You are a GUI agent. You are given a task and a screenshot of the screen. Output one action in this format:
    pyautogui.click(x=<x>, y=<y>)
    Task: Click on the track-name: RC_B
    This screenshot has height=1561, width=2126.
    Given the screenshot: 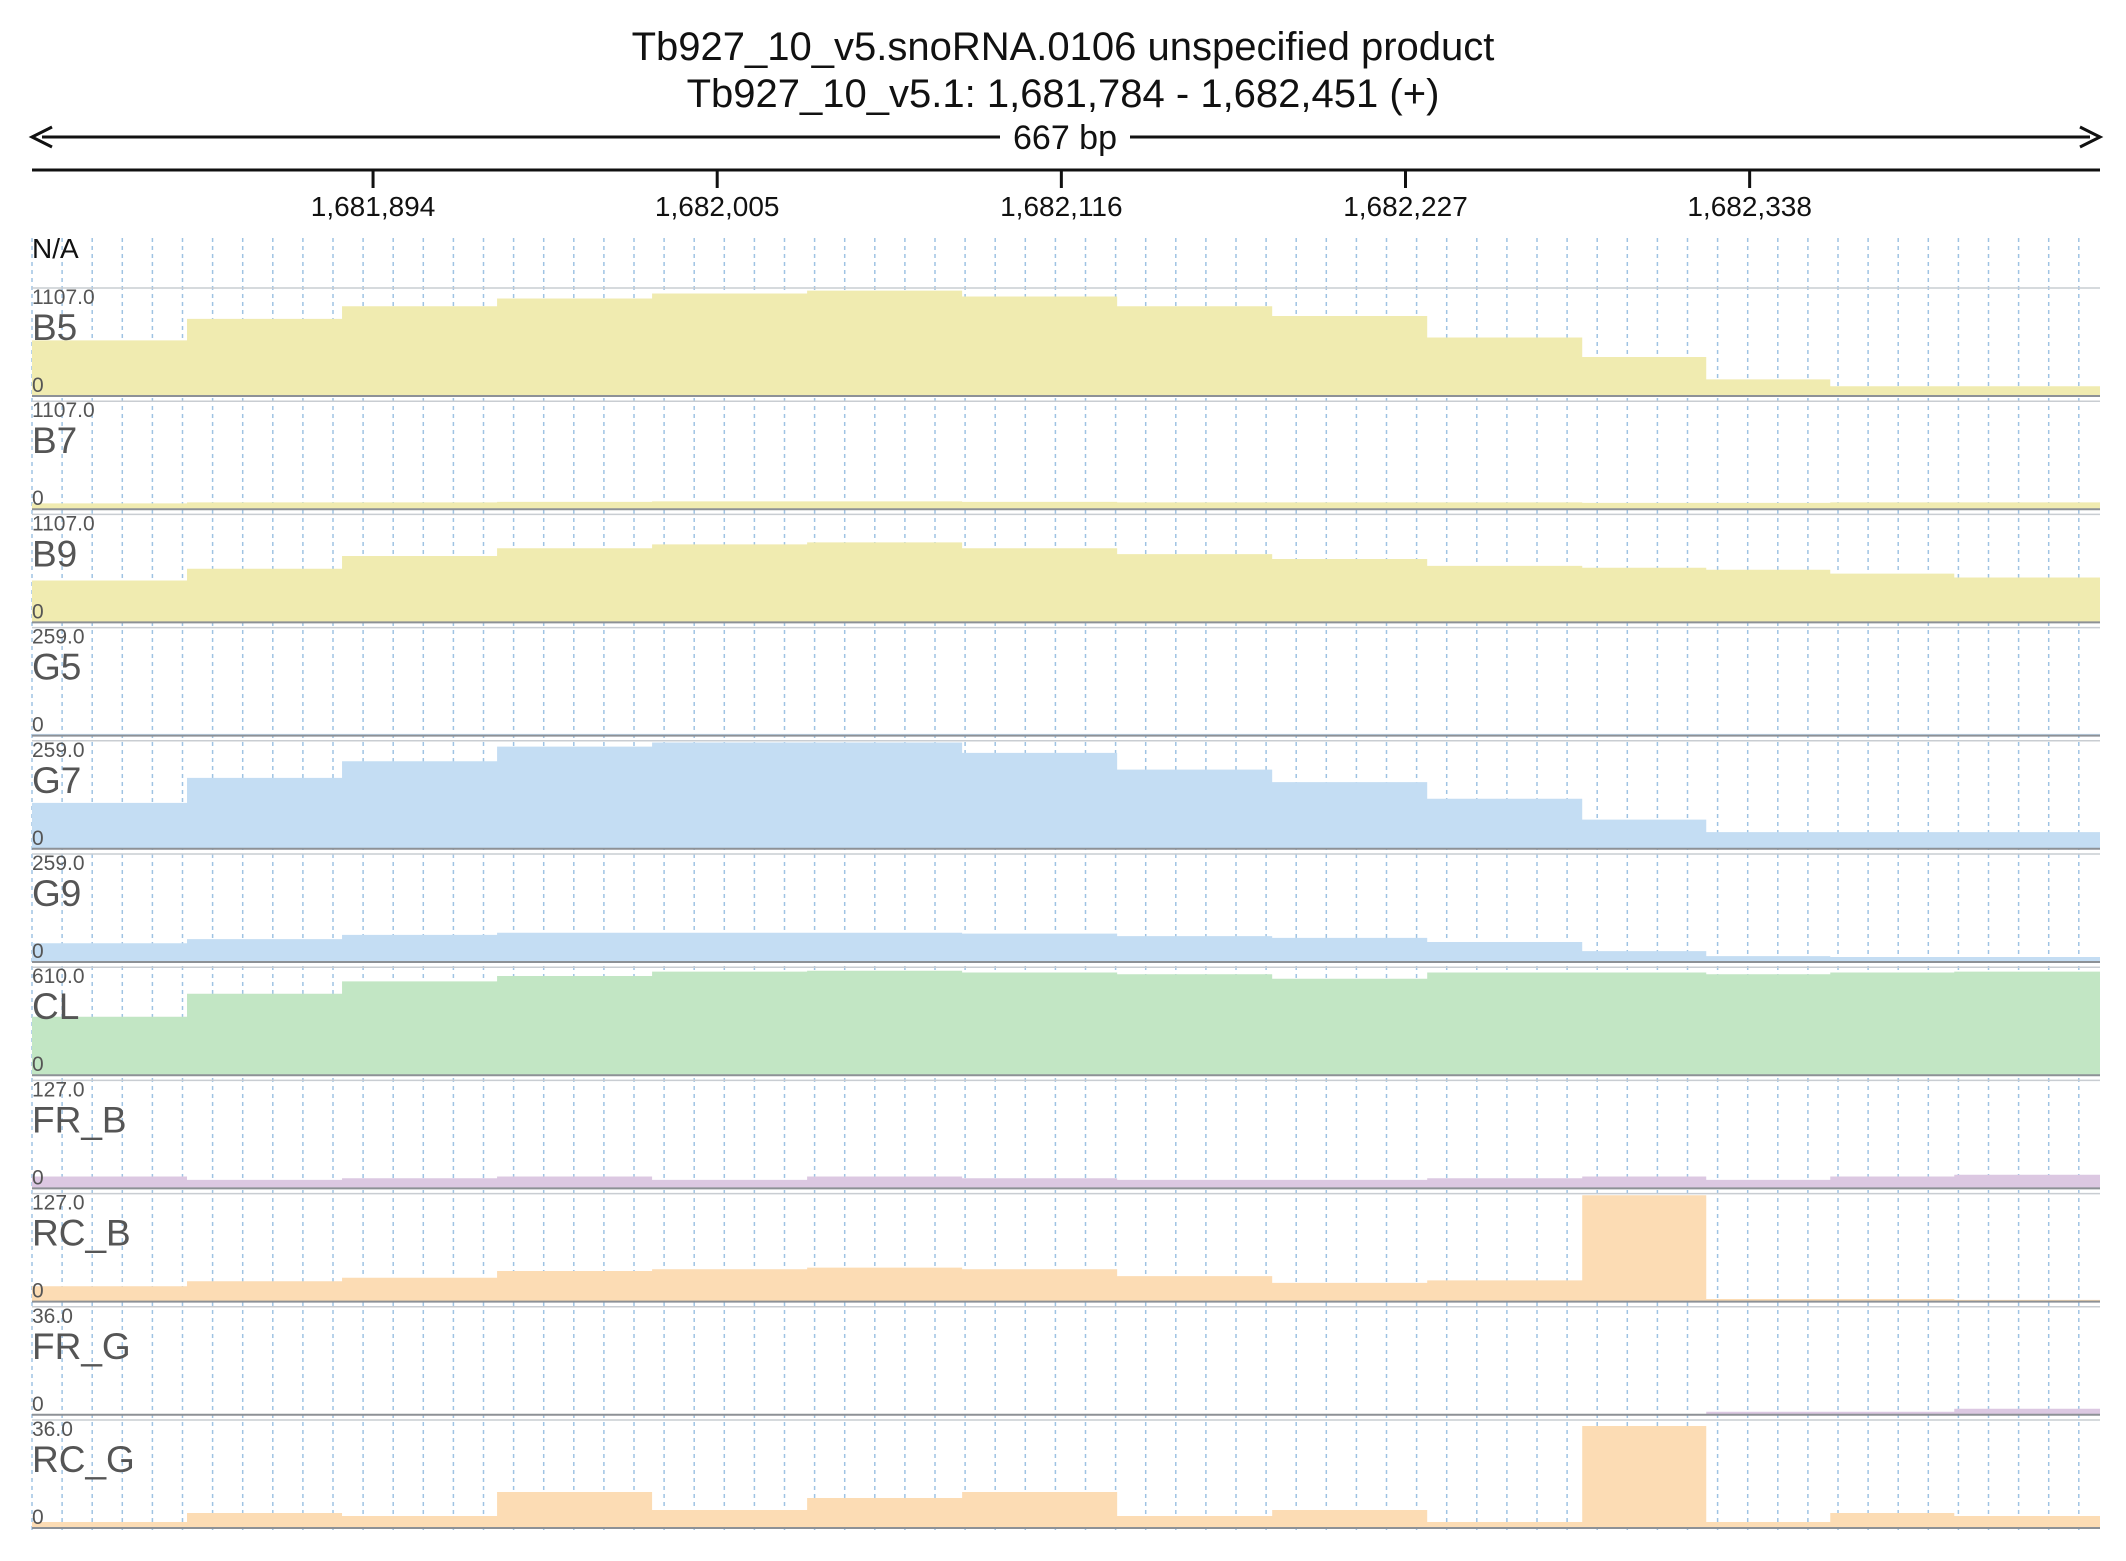 What is the action you would take?
    pyautogui.click(x=81, y=1233)
    